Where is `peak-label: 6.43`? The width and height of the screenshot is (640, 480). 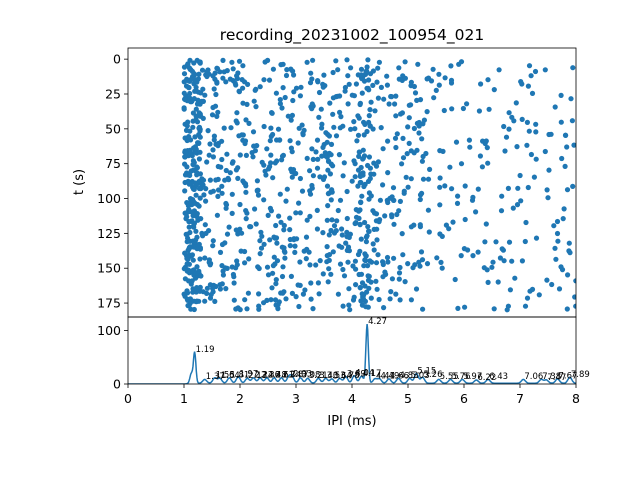 peak-label: 6.43 is located at coordinates (498, 377).